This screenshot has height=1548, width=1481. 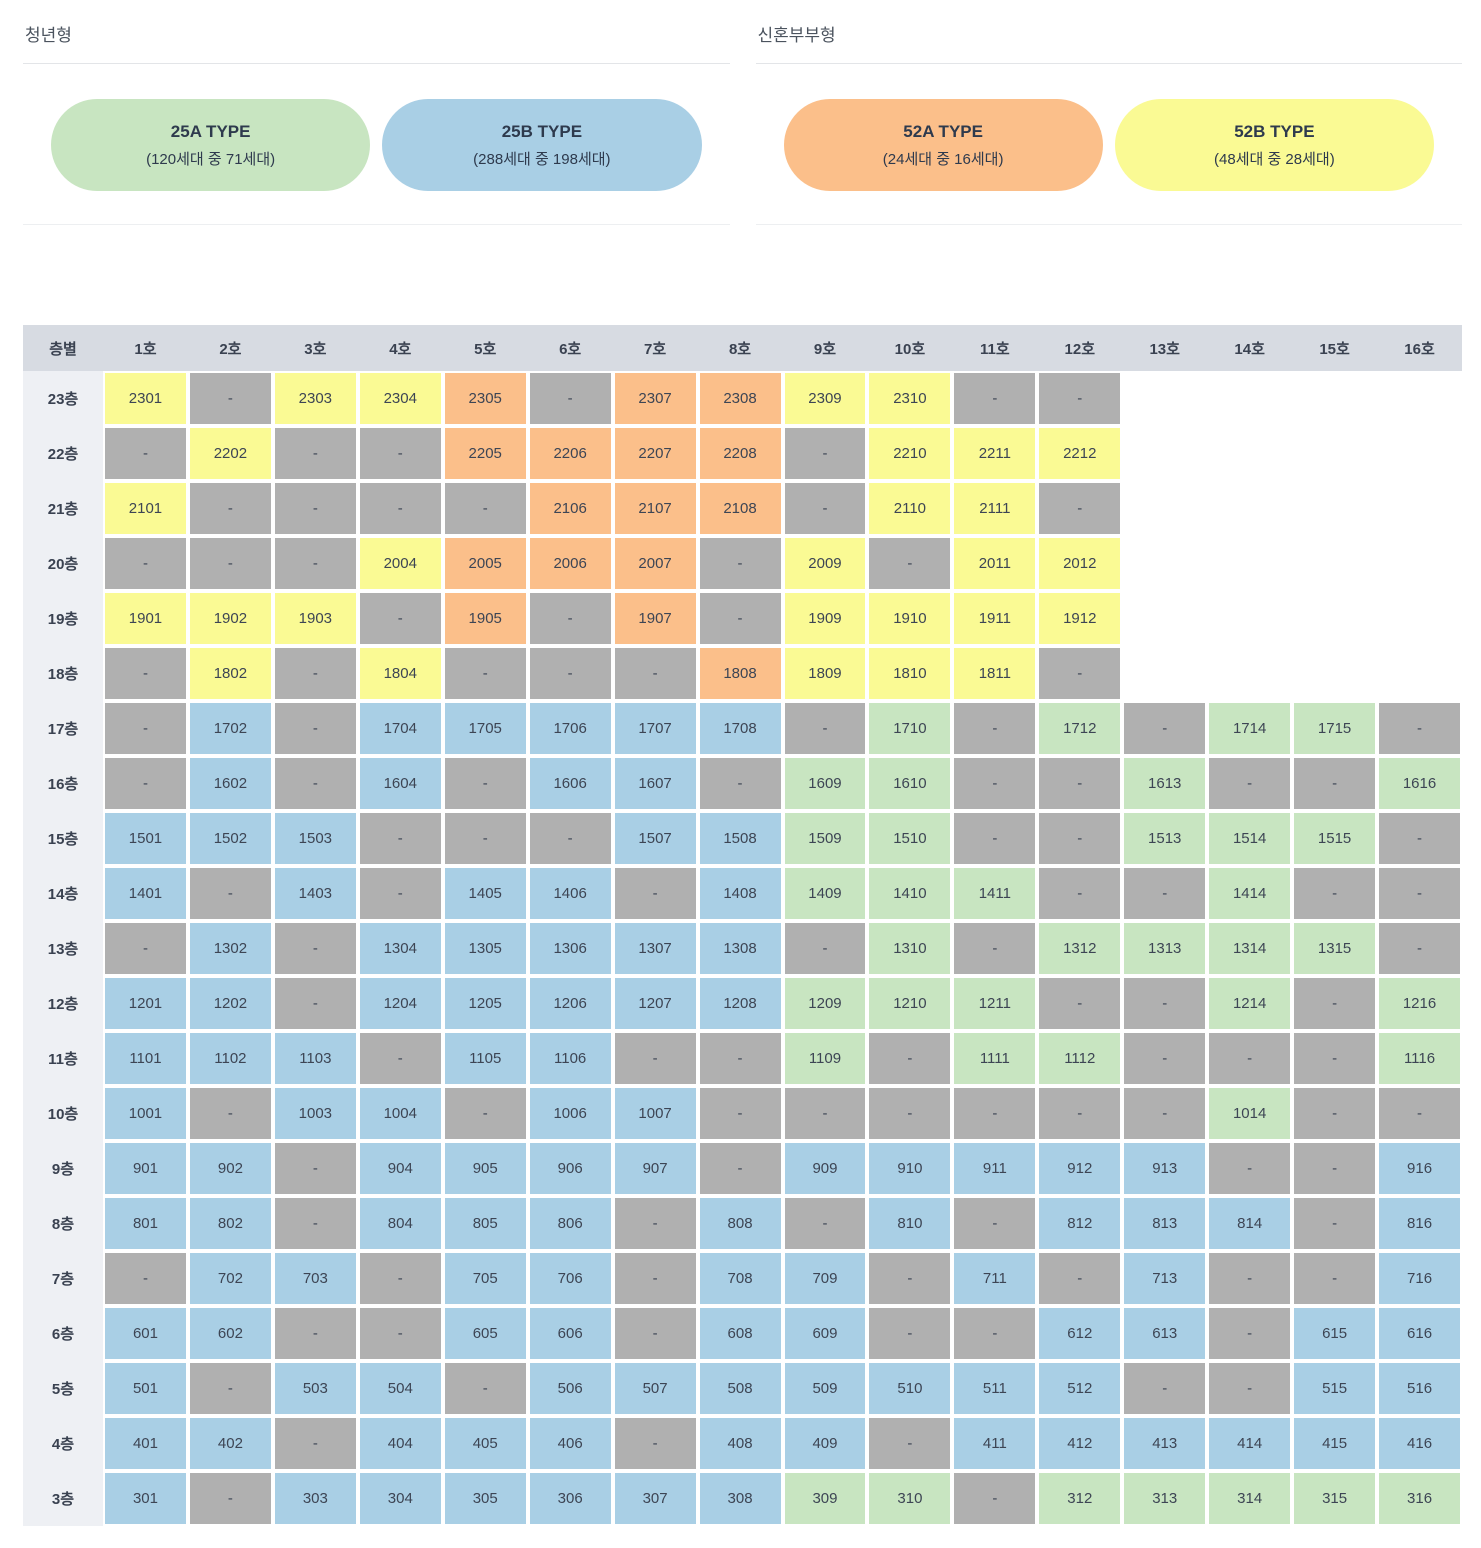 What do you see at coordinates (910, 1388) in the screenshot?
I see `unit-cell: 510` at bounding box center [910, 1388].